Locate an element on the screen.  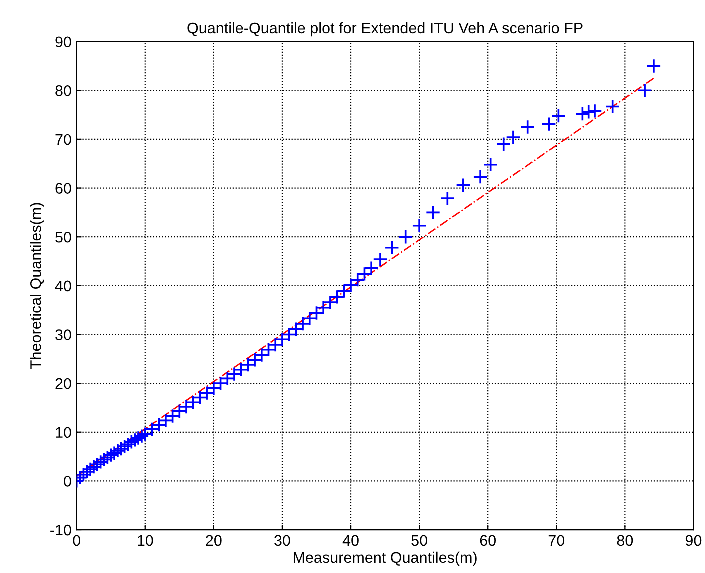
x-tick-label: 50 is located at coordinates (420, 540).